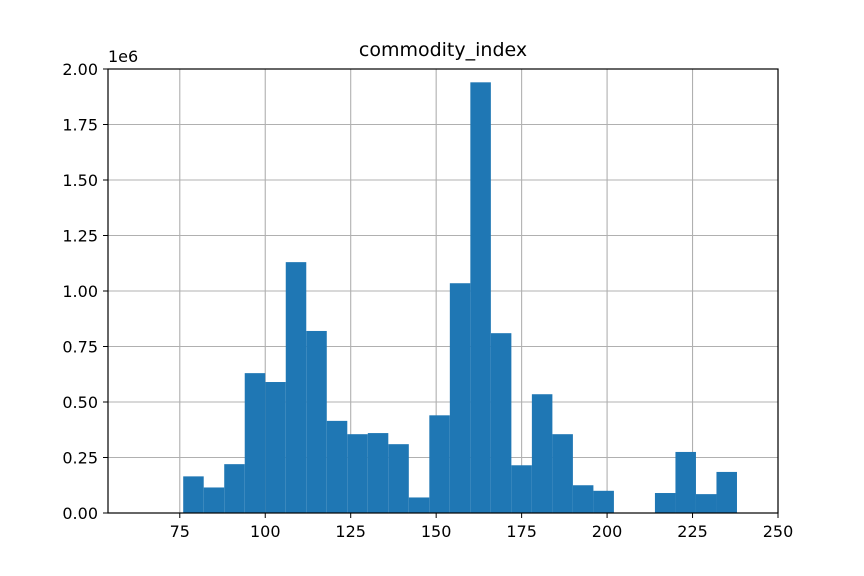  I want to click on y-tick-label: 0.50, so click(80, 402).